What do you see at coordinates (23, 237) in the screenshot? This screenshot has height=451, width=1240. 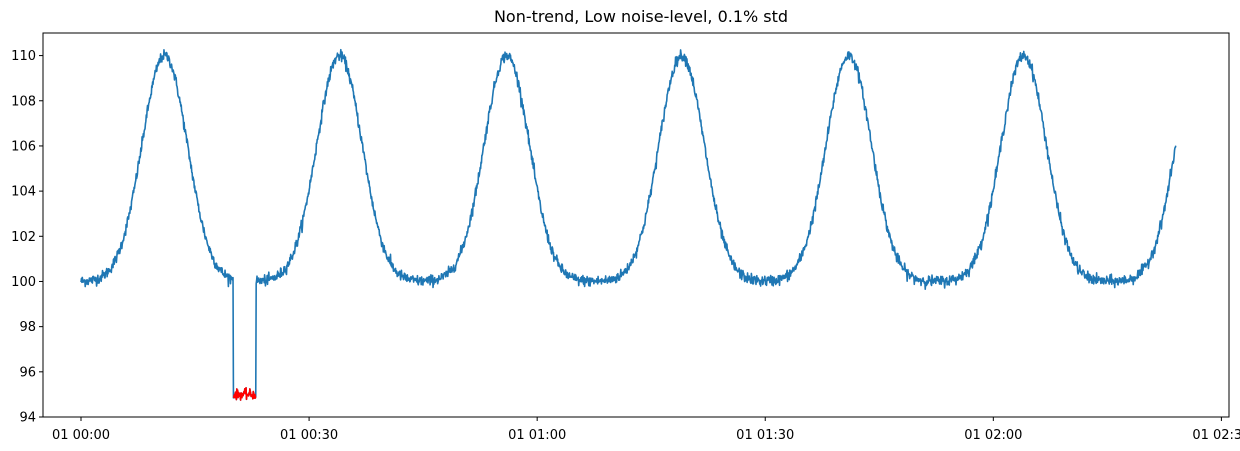 I see `y-tick-label: 102` at bounding box center [23, 237].